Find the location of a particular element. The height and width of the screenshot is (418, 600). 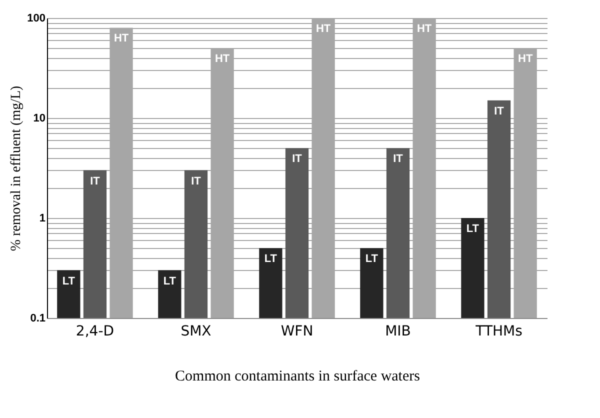

series-label: LT is located at coordinates (69, 281).